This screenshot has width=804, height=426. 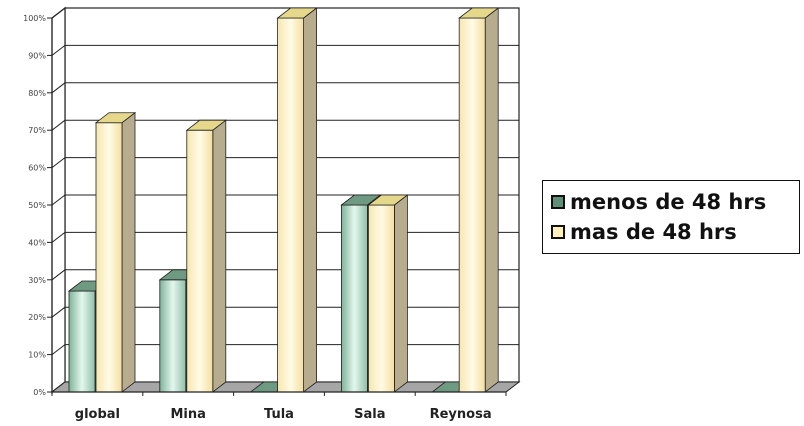 What do you see at coordinates (558, 232) in the screenshot?
I see `legend-swatch-mas` at bounding box center [558, 232].